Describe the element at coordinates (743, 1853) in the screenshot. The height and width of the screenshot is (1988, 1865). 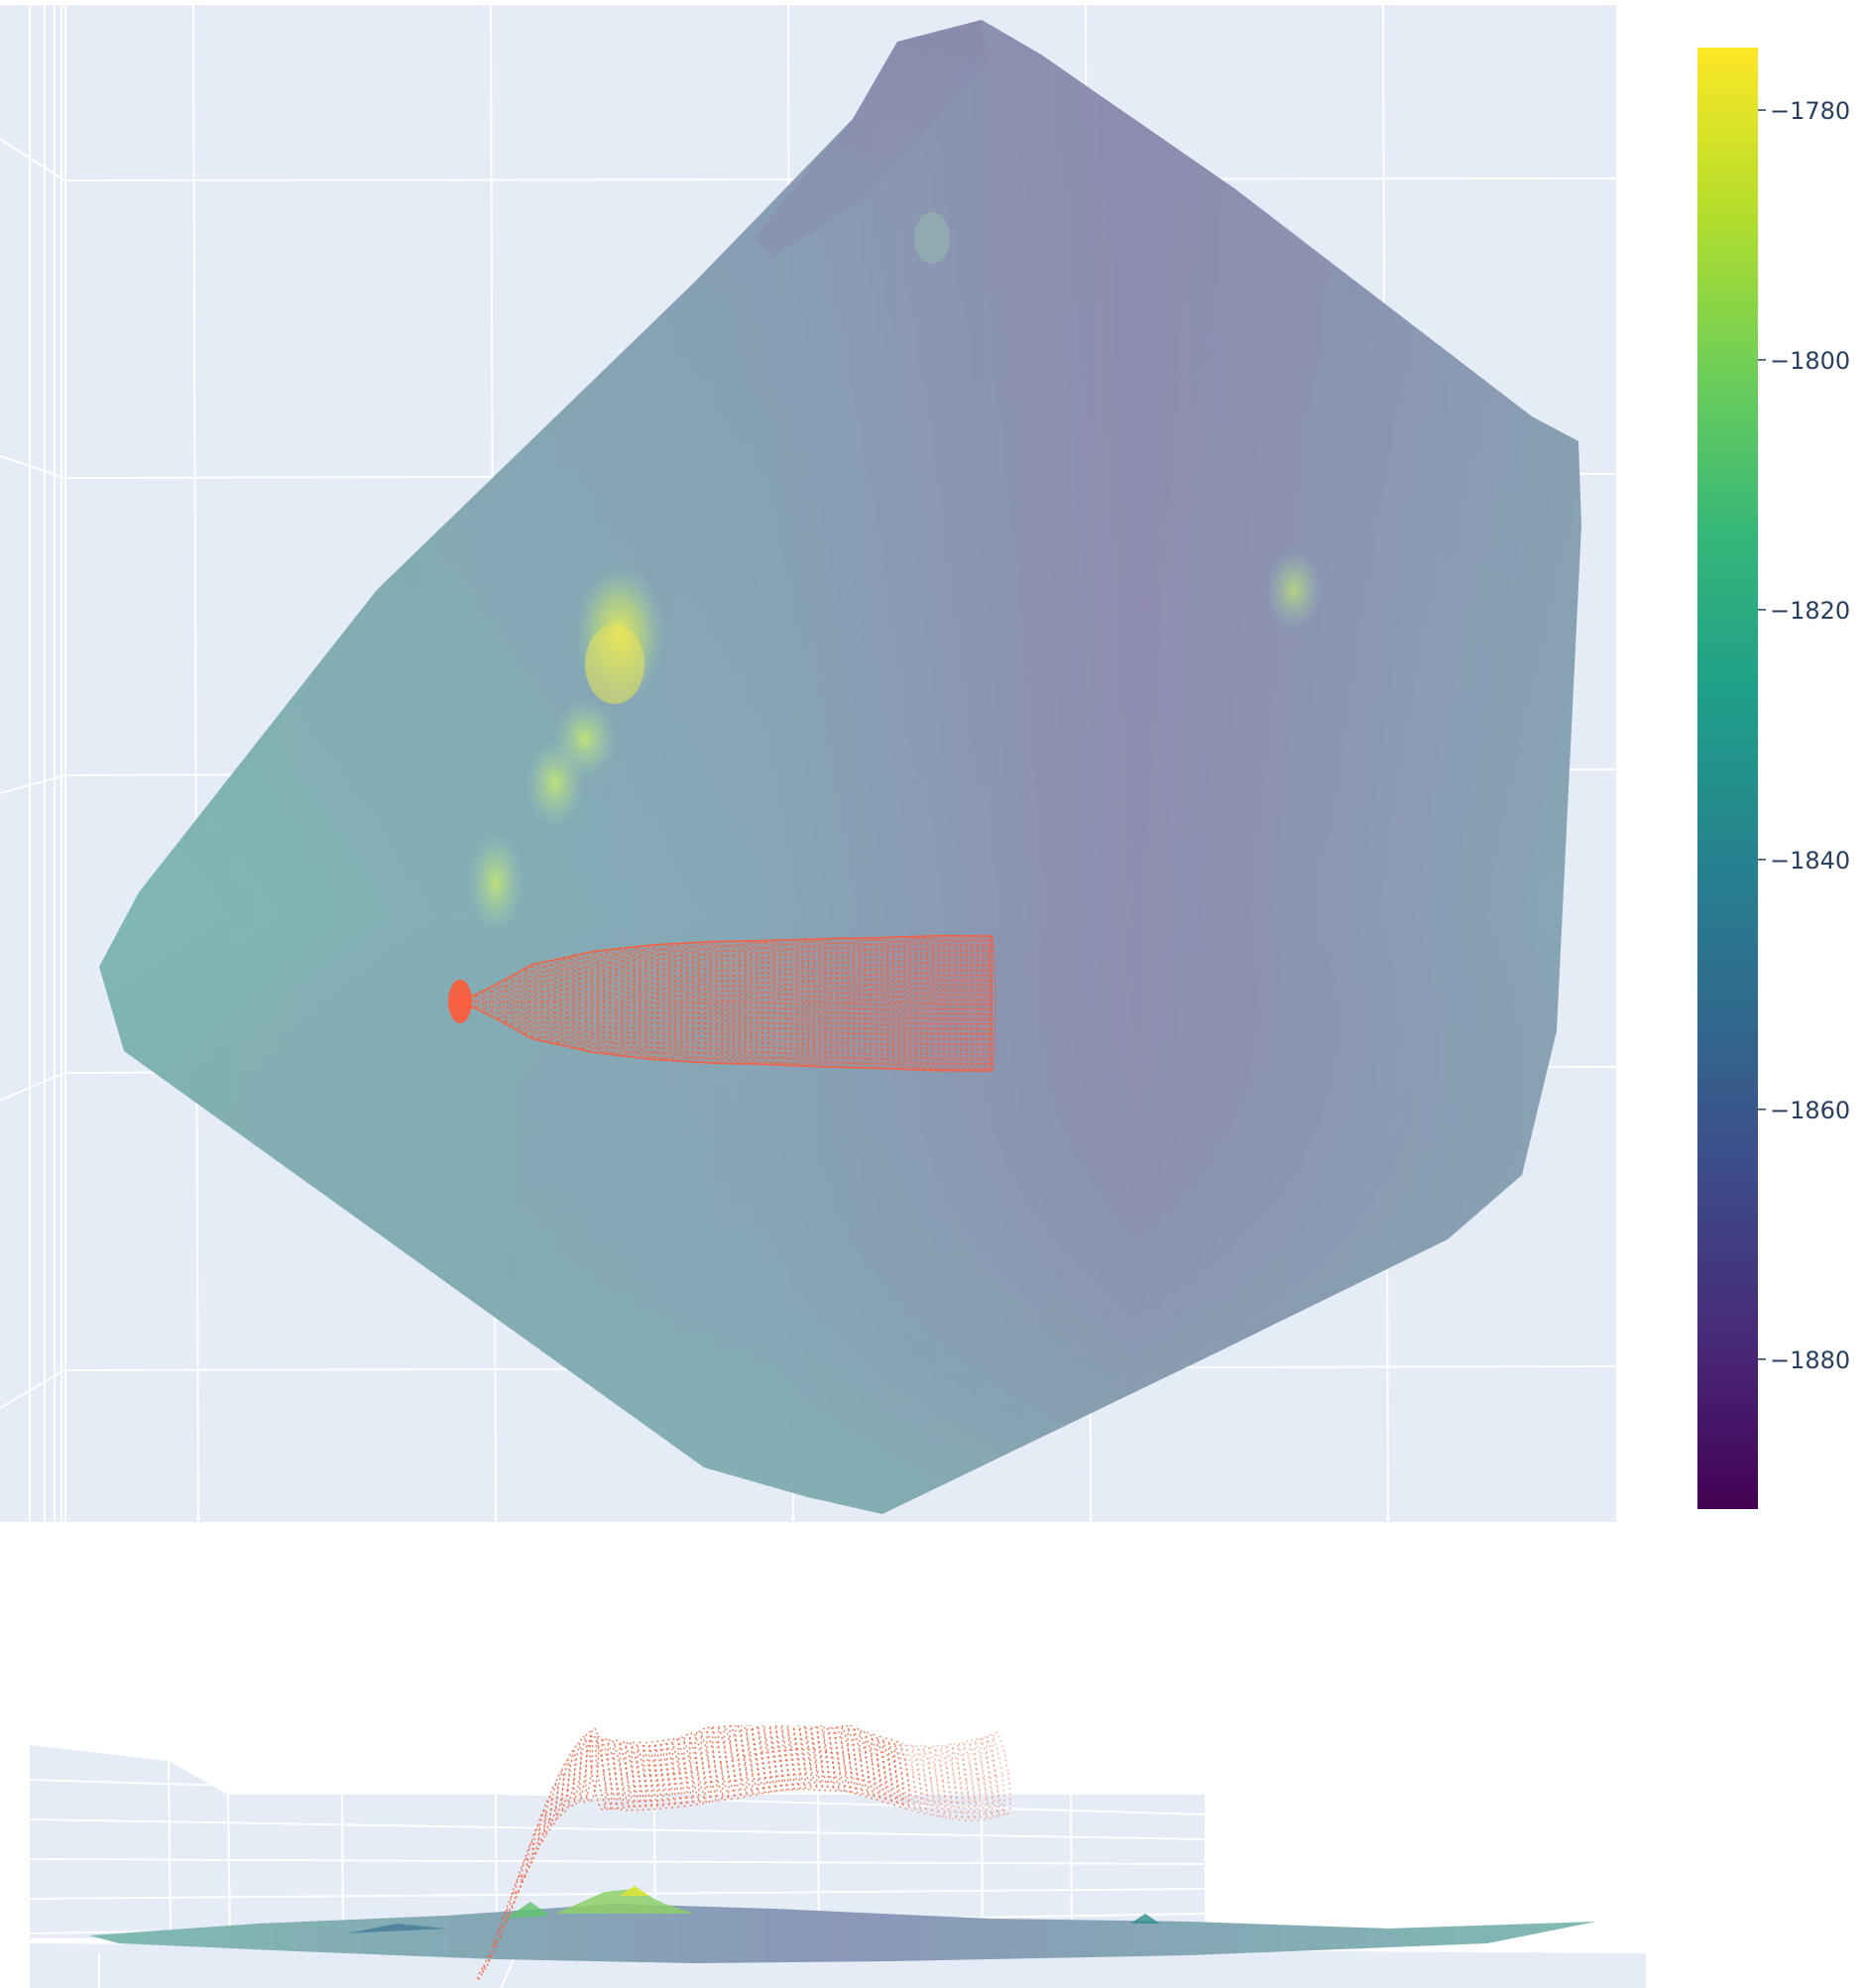
I see `tube-mesh-side-view` at that location.